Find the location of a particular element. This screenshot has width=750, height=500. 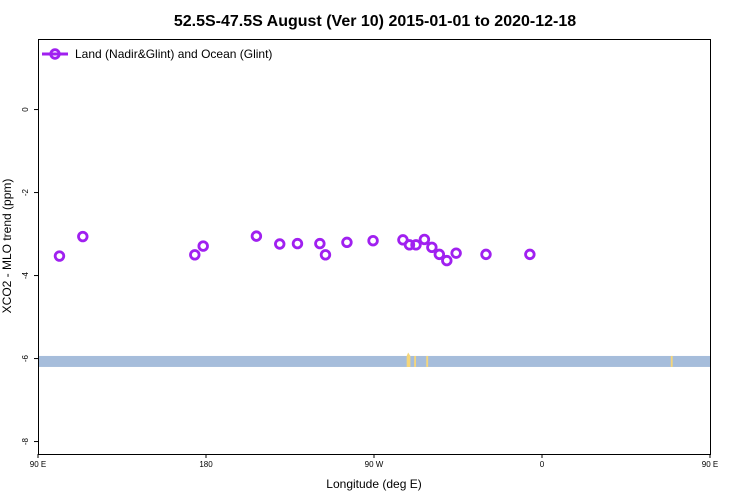

y-axis-label: XCO2 - MLO trend (ppm) is located at coordinates (7, 246).